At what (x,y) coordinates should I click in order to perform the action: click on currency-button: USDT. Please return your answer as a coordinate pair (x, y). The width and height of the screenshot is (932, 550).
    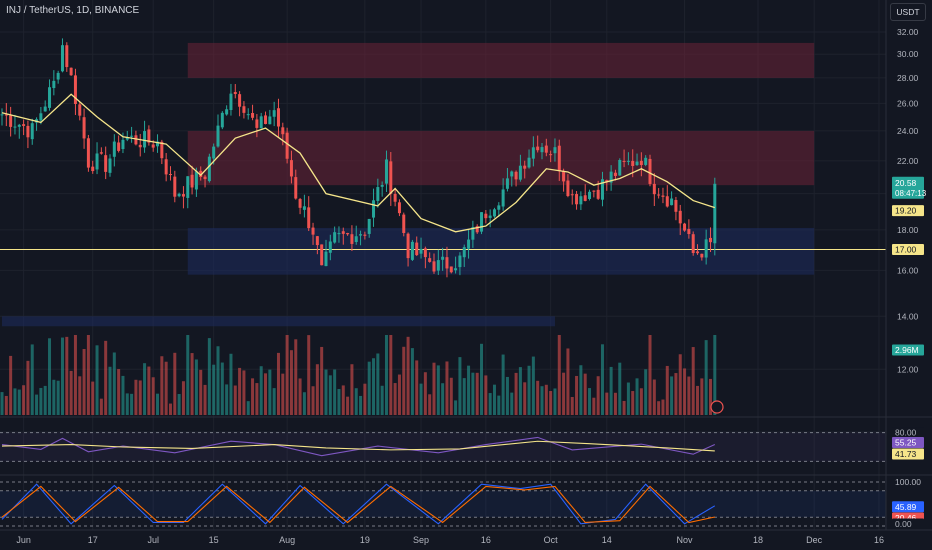
    Looking at the image, I should click on (908, 12).